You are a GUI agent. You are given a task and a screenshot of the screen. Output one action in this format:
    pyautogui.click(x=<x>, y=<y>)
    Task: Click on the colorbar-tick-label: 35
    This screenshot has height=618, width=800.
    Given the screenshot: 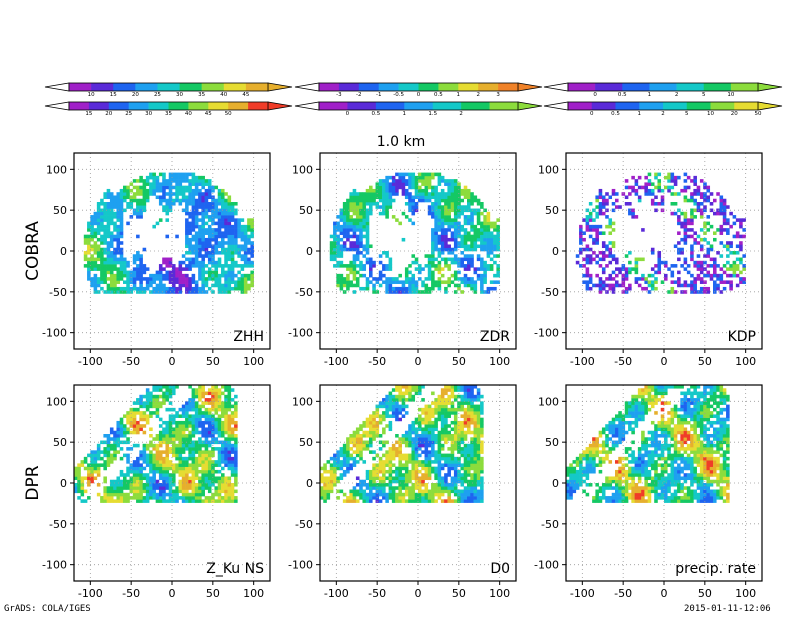 What is the action you would take?
    pyautogui.click(x=168, y=114)
    